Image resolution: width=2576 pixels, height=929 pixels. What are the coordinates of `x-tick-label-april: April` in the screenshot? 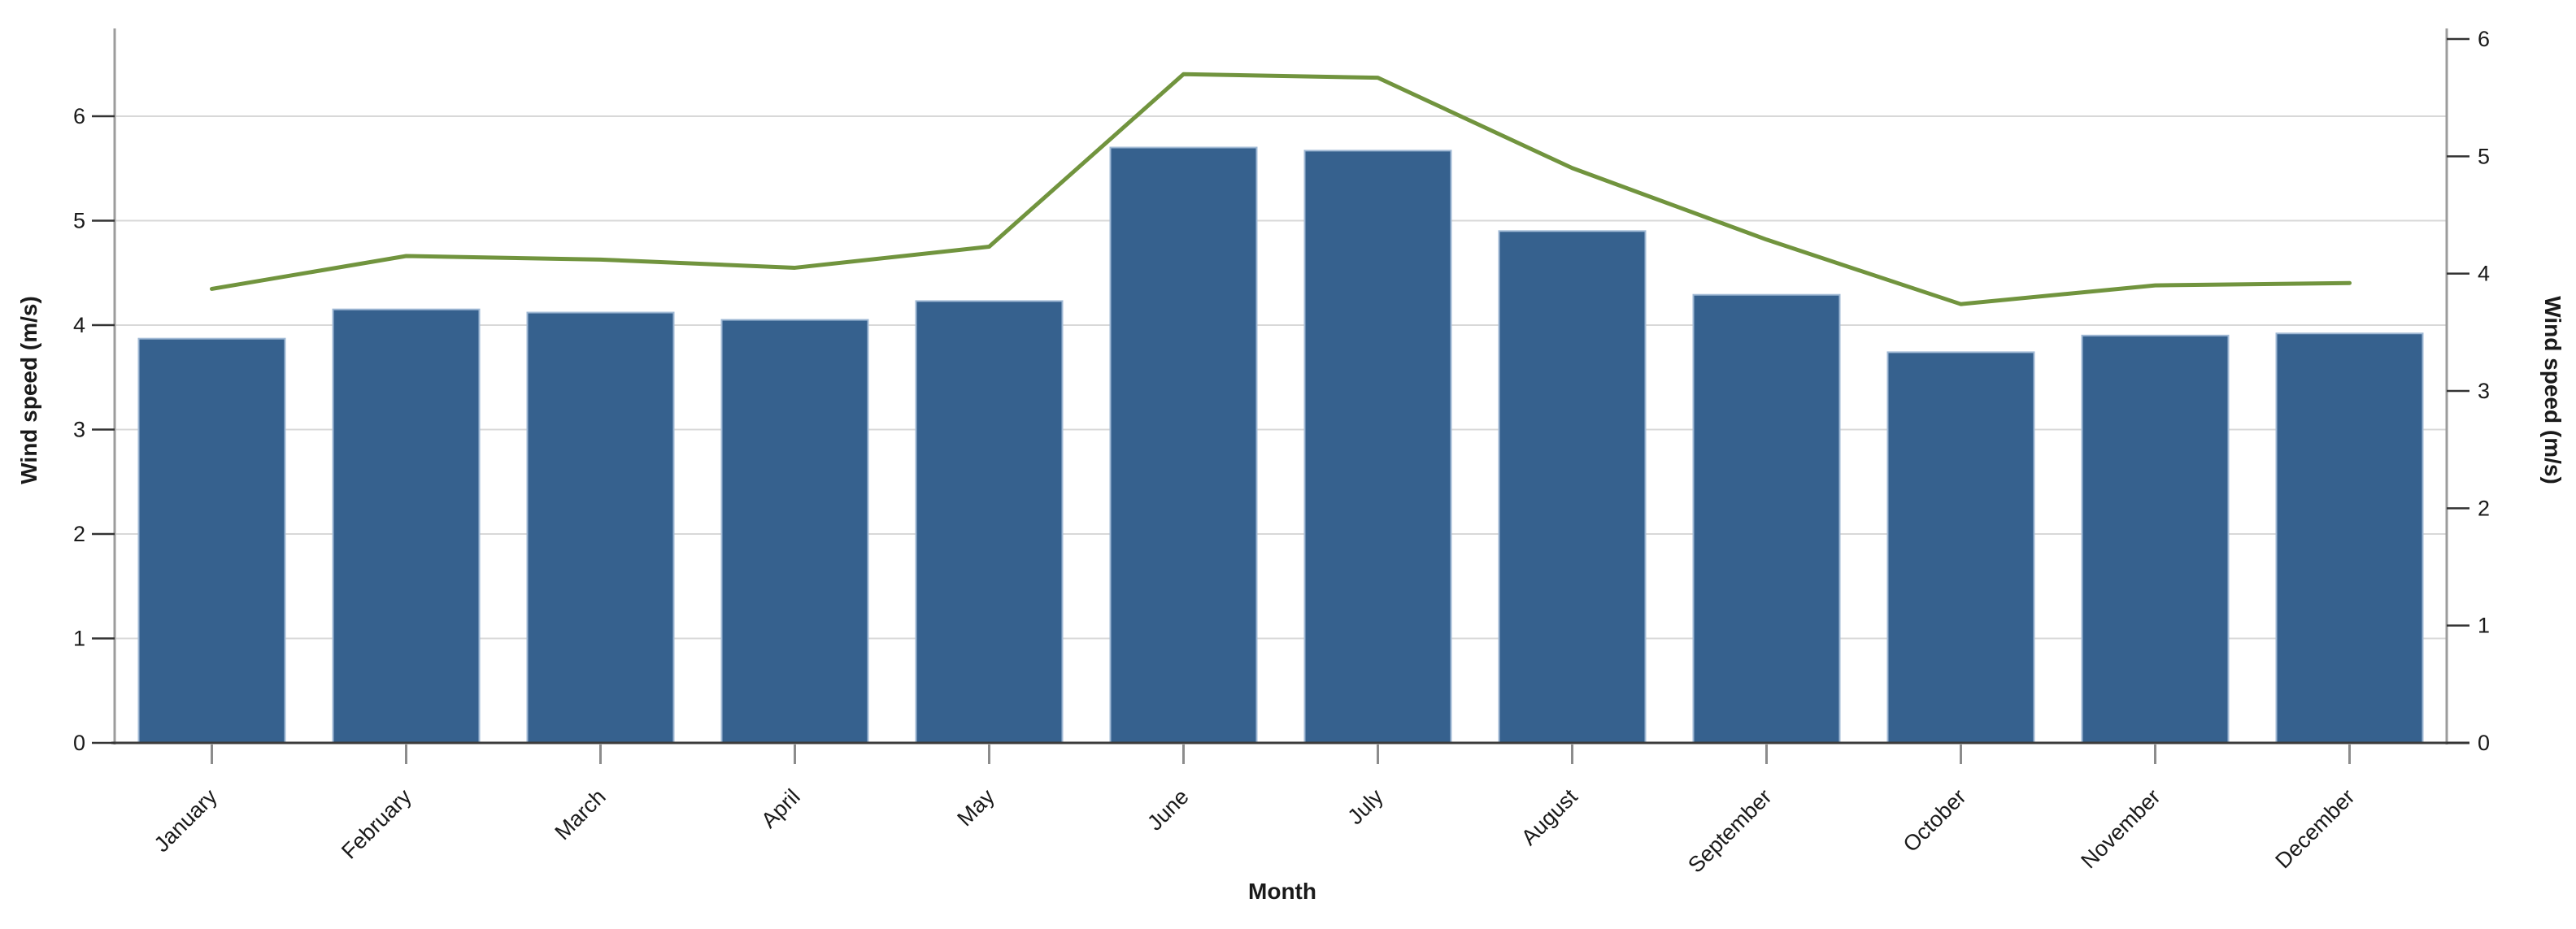 It's located at (780, 808).